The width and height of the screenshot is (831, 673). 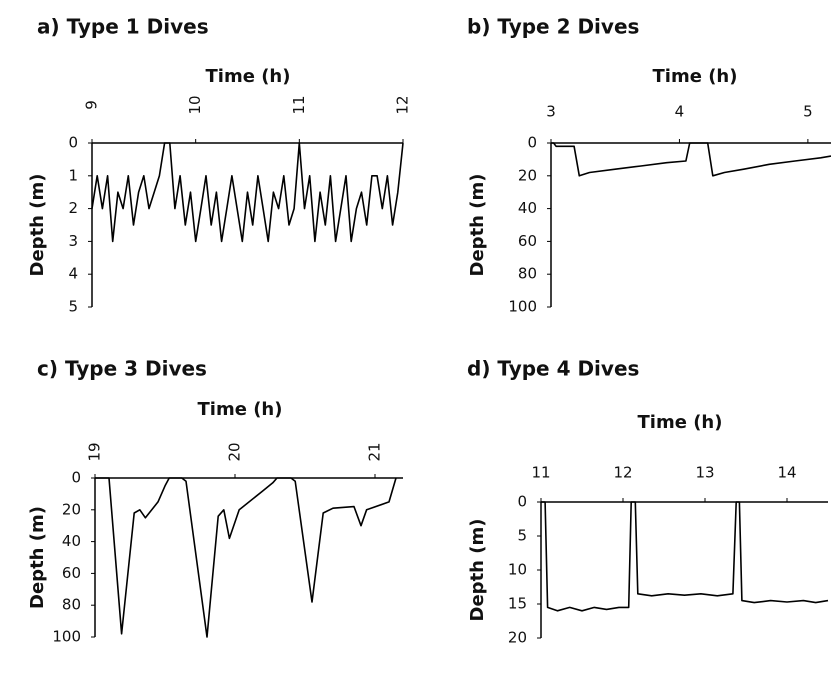 I want to click on x-tick-label: 14, so click(x=786, y=473).